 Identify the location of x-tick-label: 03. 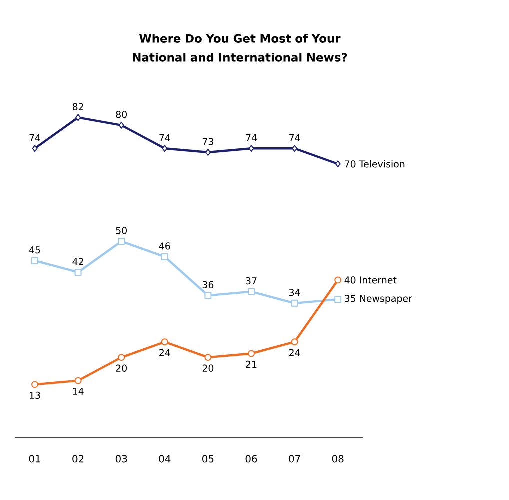
(122, 459).